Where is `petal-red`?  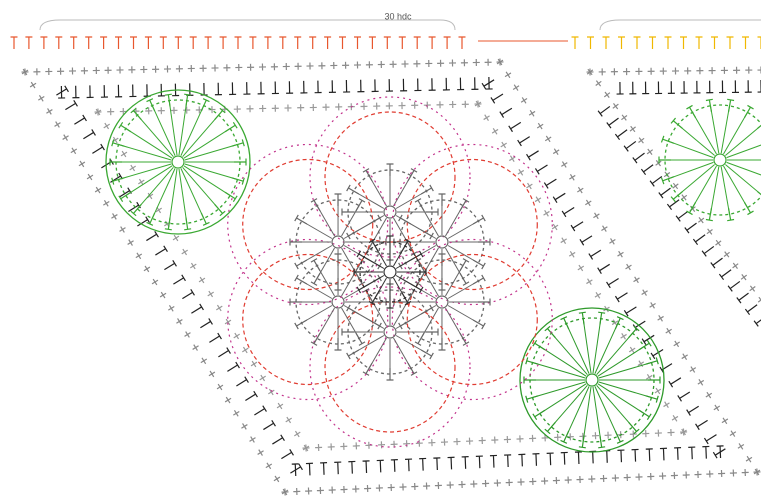
petal-red is located at coordinates (308, 319).